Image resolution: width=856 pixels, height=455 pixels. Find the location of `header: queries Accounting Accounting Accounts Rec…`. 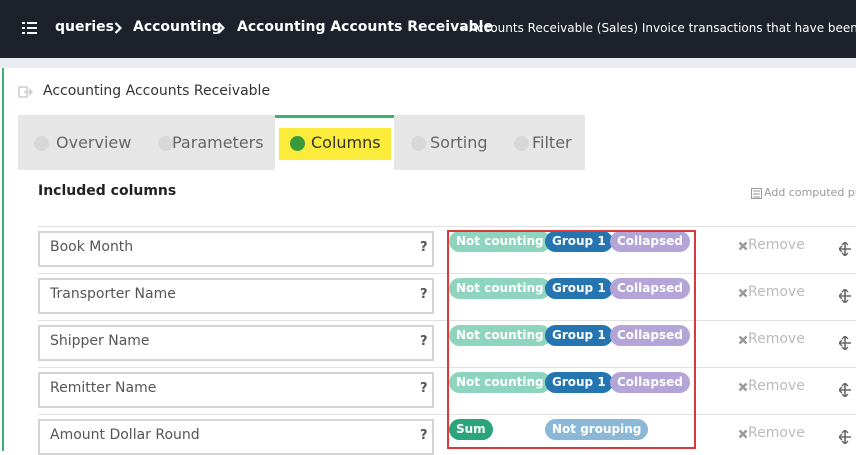

header: queries Accounting Accounting Accounts Rec… is located at coordinates (428, 29).